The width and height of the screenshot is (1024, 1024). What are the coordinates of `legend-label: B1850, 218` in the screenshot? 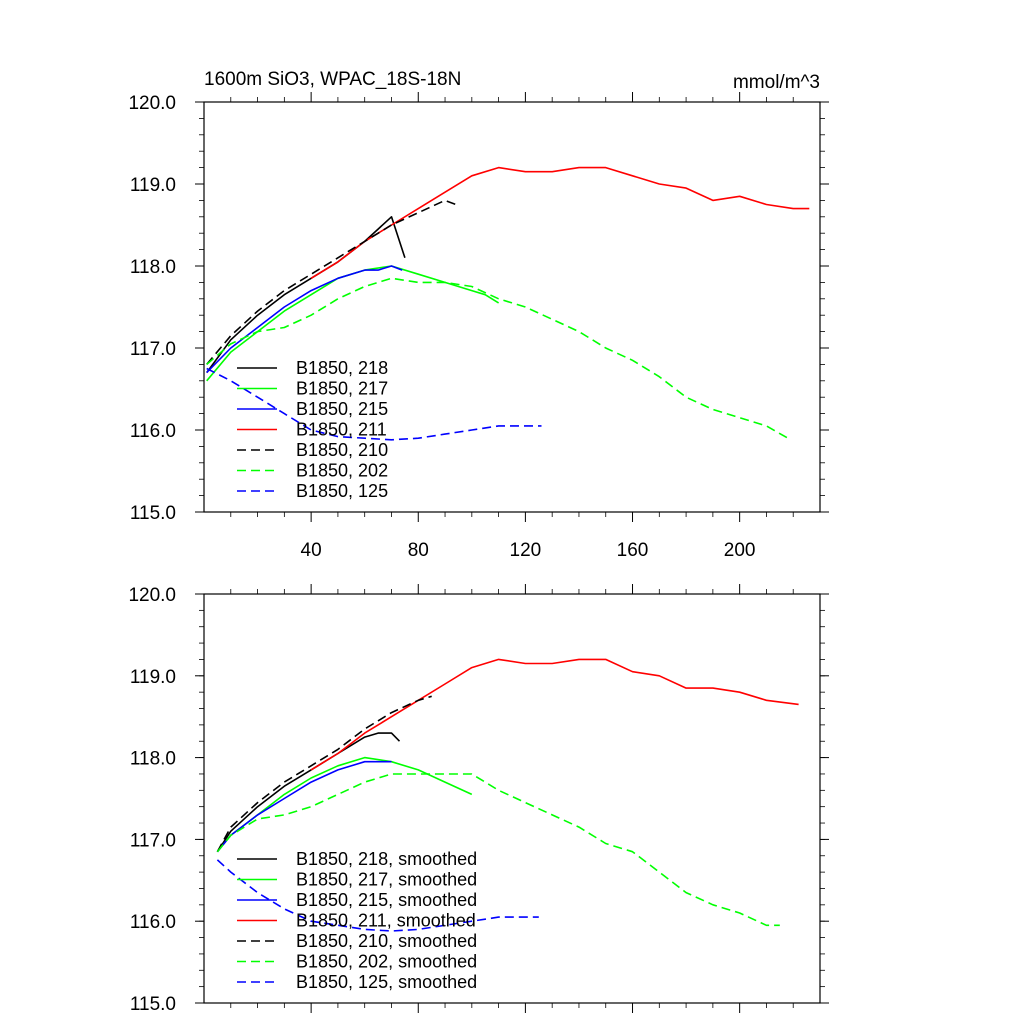 It's located at (342, 368).